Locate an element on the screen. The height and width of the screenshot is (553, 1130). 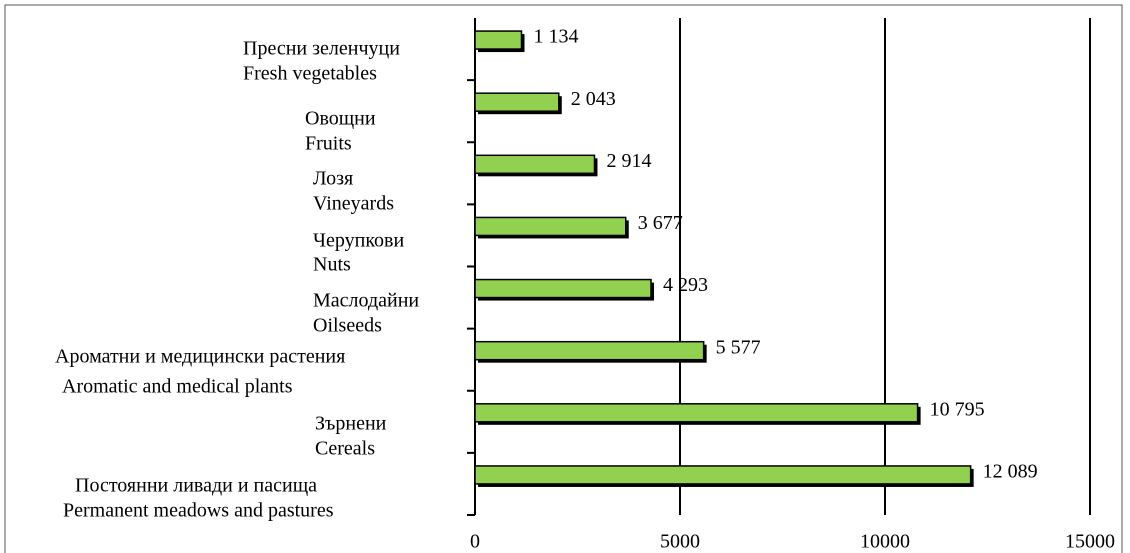
value-label: 5 577 is located at coordinates (738, 347).